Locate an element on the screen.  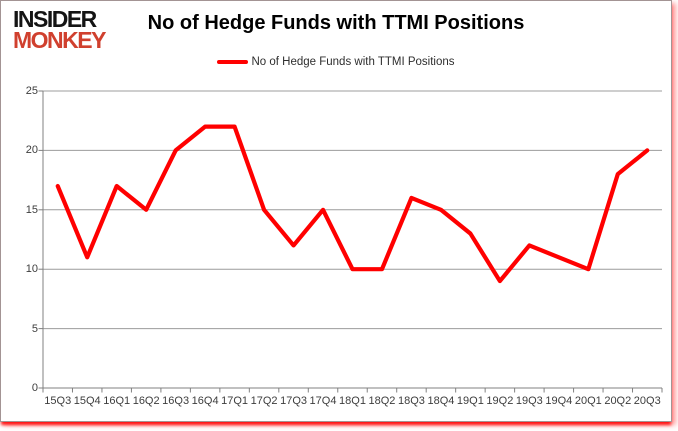
legend: No of Hedge Funds with TTMI Positions is located at coordinates (336, 62).